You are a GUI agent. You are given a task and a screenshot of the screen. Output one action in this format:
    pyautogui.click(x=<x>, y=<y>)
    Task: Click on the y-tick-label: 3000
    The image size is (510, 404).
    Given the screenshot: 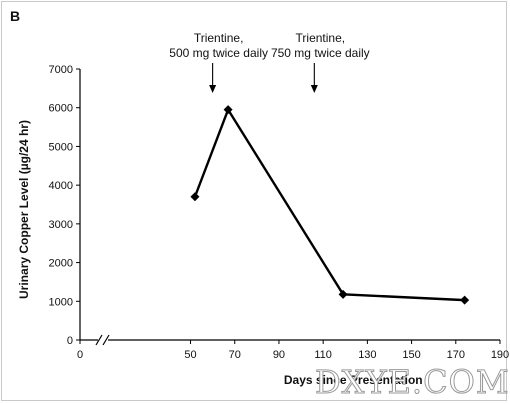 What is the action you would take?
    pyautogui.click(x=61, y=225)
    